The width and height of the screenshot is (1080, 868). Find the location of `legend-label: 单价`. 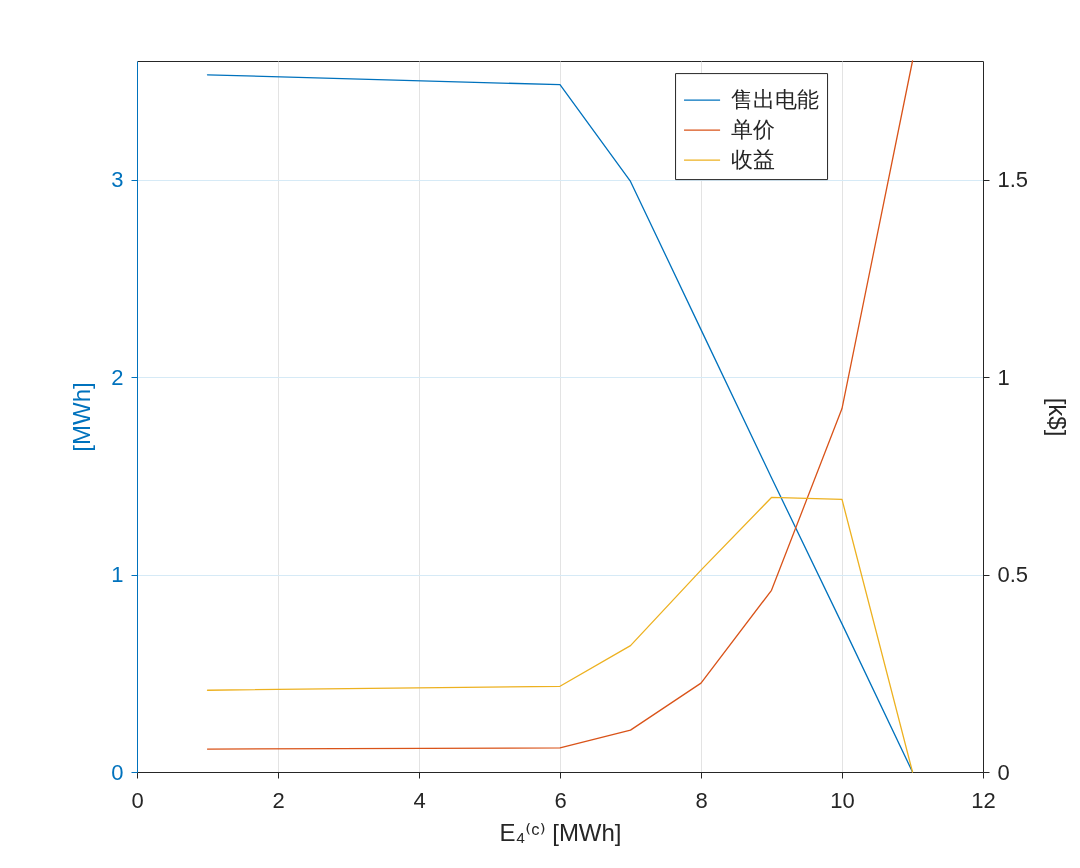

legend-label: 单价 is located at coordinates (753, 130).